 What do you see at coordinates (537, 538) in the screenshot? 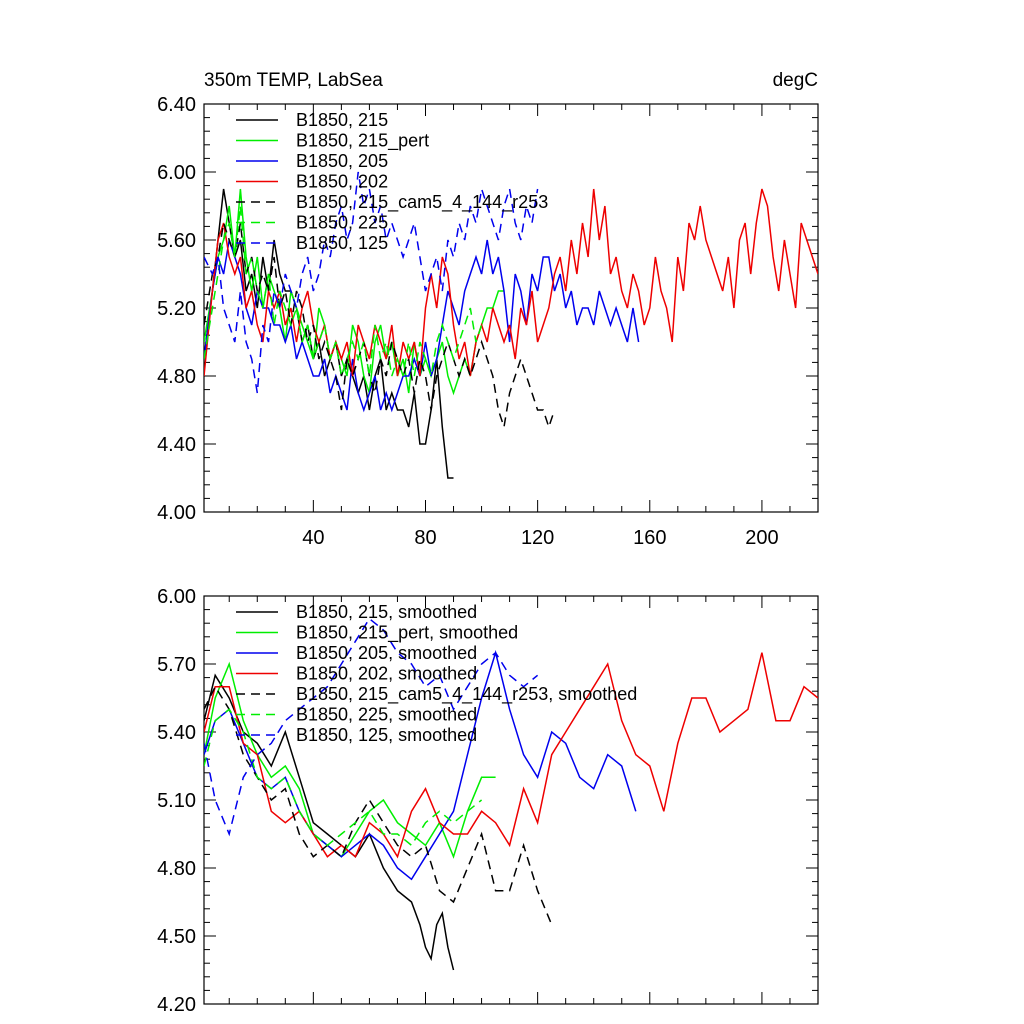
I see `x-tick-label: 120` at bounding box center [537, 538].